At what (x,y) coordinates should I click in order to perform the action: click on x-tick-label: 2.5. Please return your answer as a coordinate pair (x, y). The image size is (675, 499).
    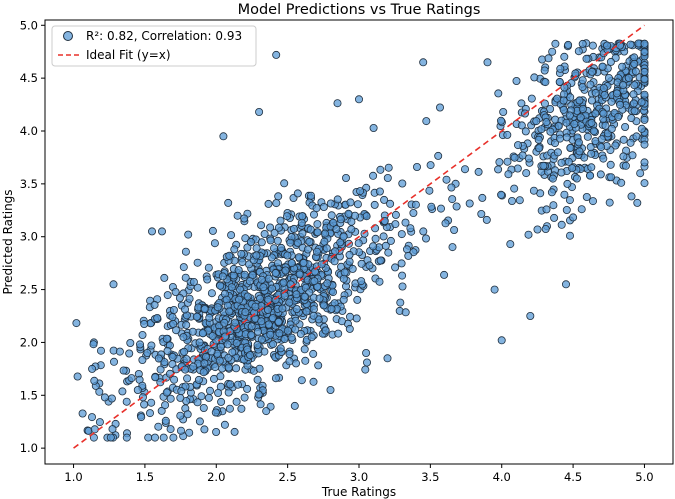
    Looking at the image, I should click on (287, 477).